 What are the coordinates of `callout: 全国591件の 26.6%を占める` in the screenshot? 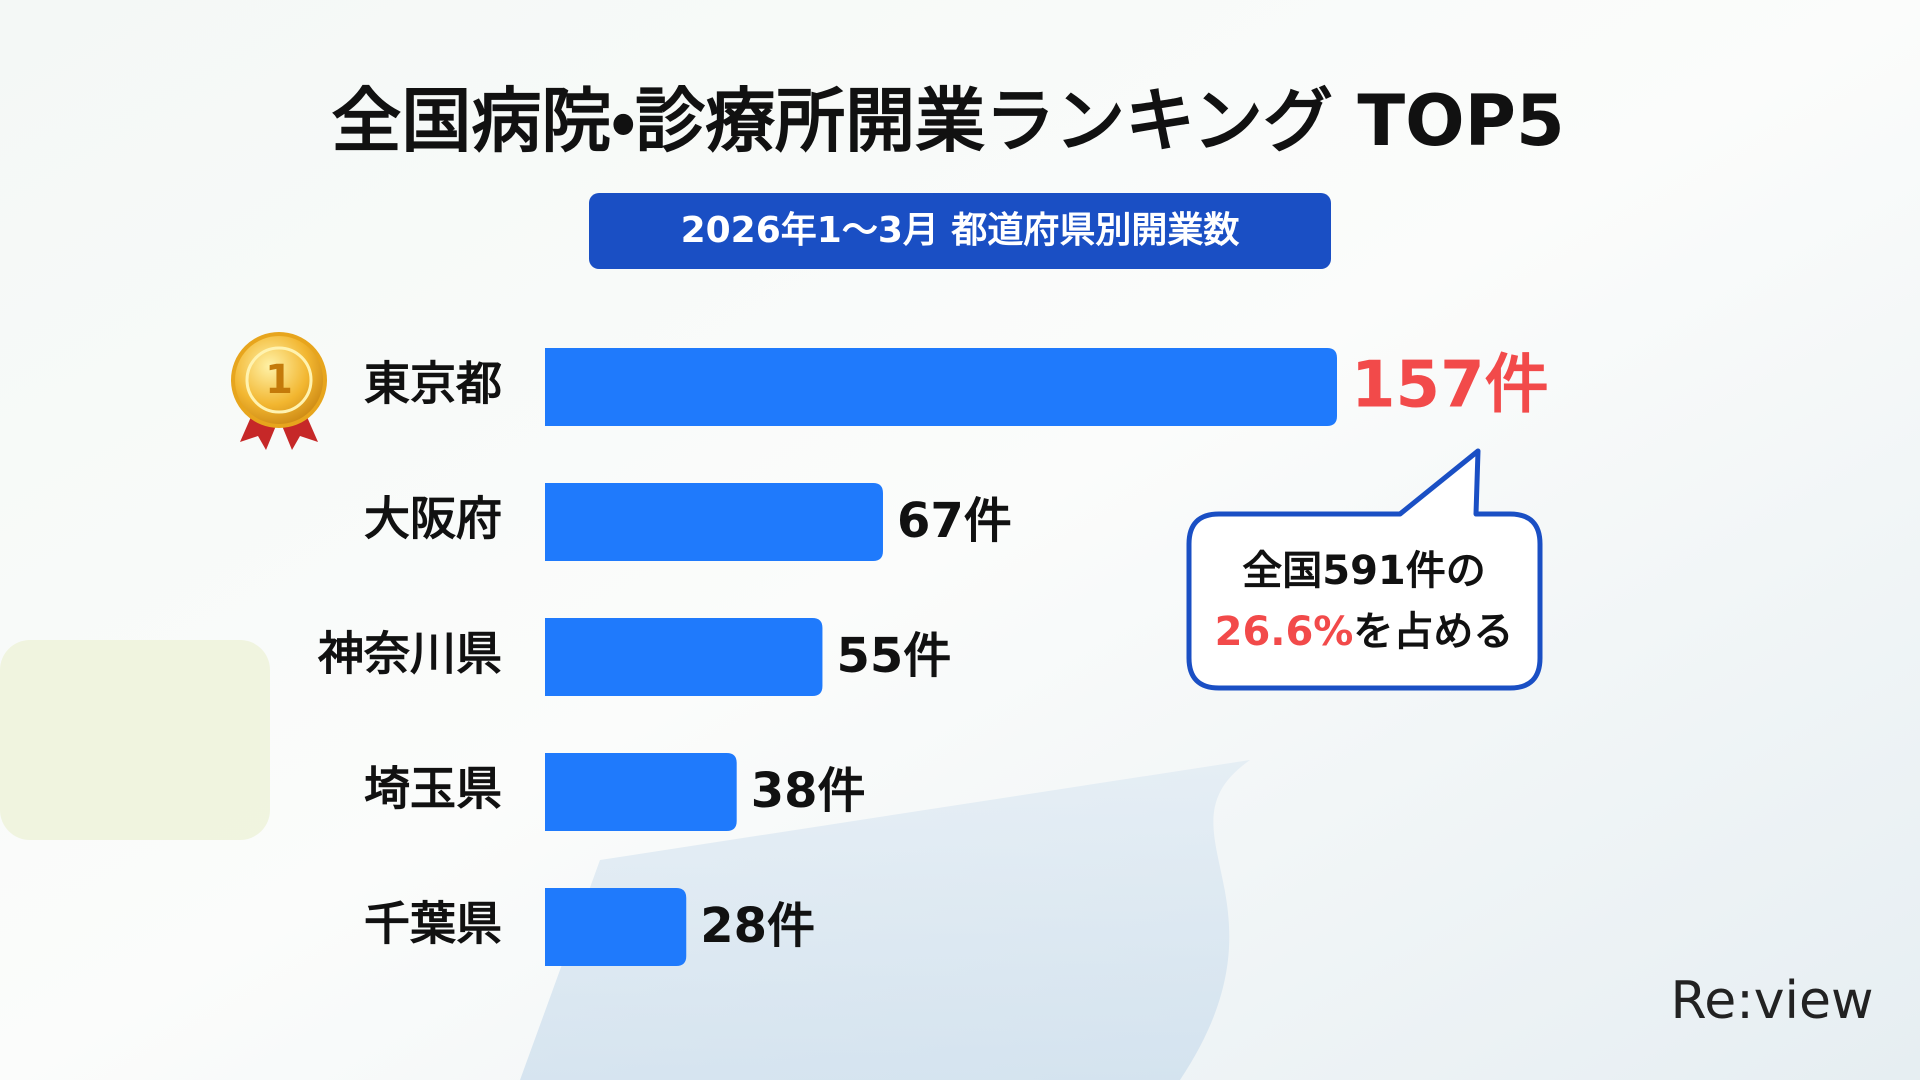 It's located at (1364, 569).